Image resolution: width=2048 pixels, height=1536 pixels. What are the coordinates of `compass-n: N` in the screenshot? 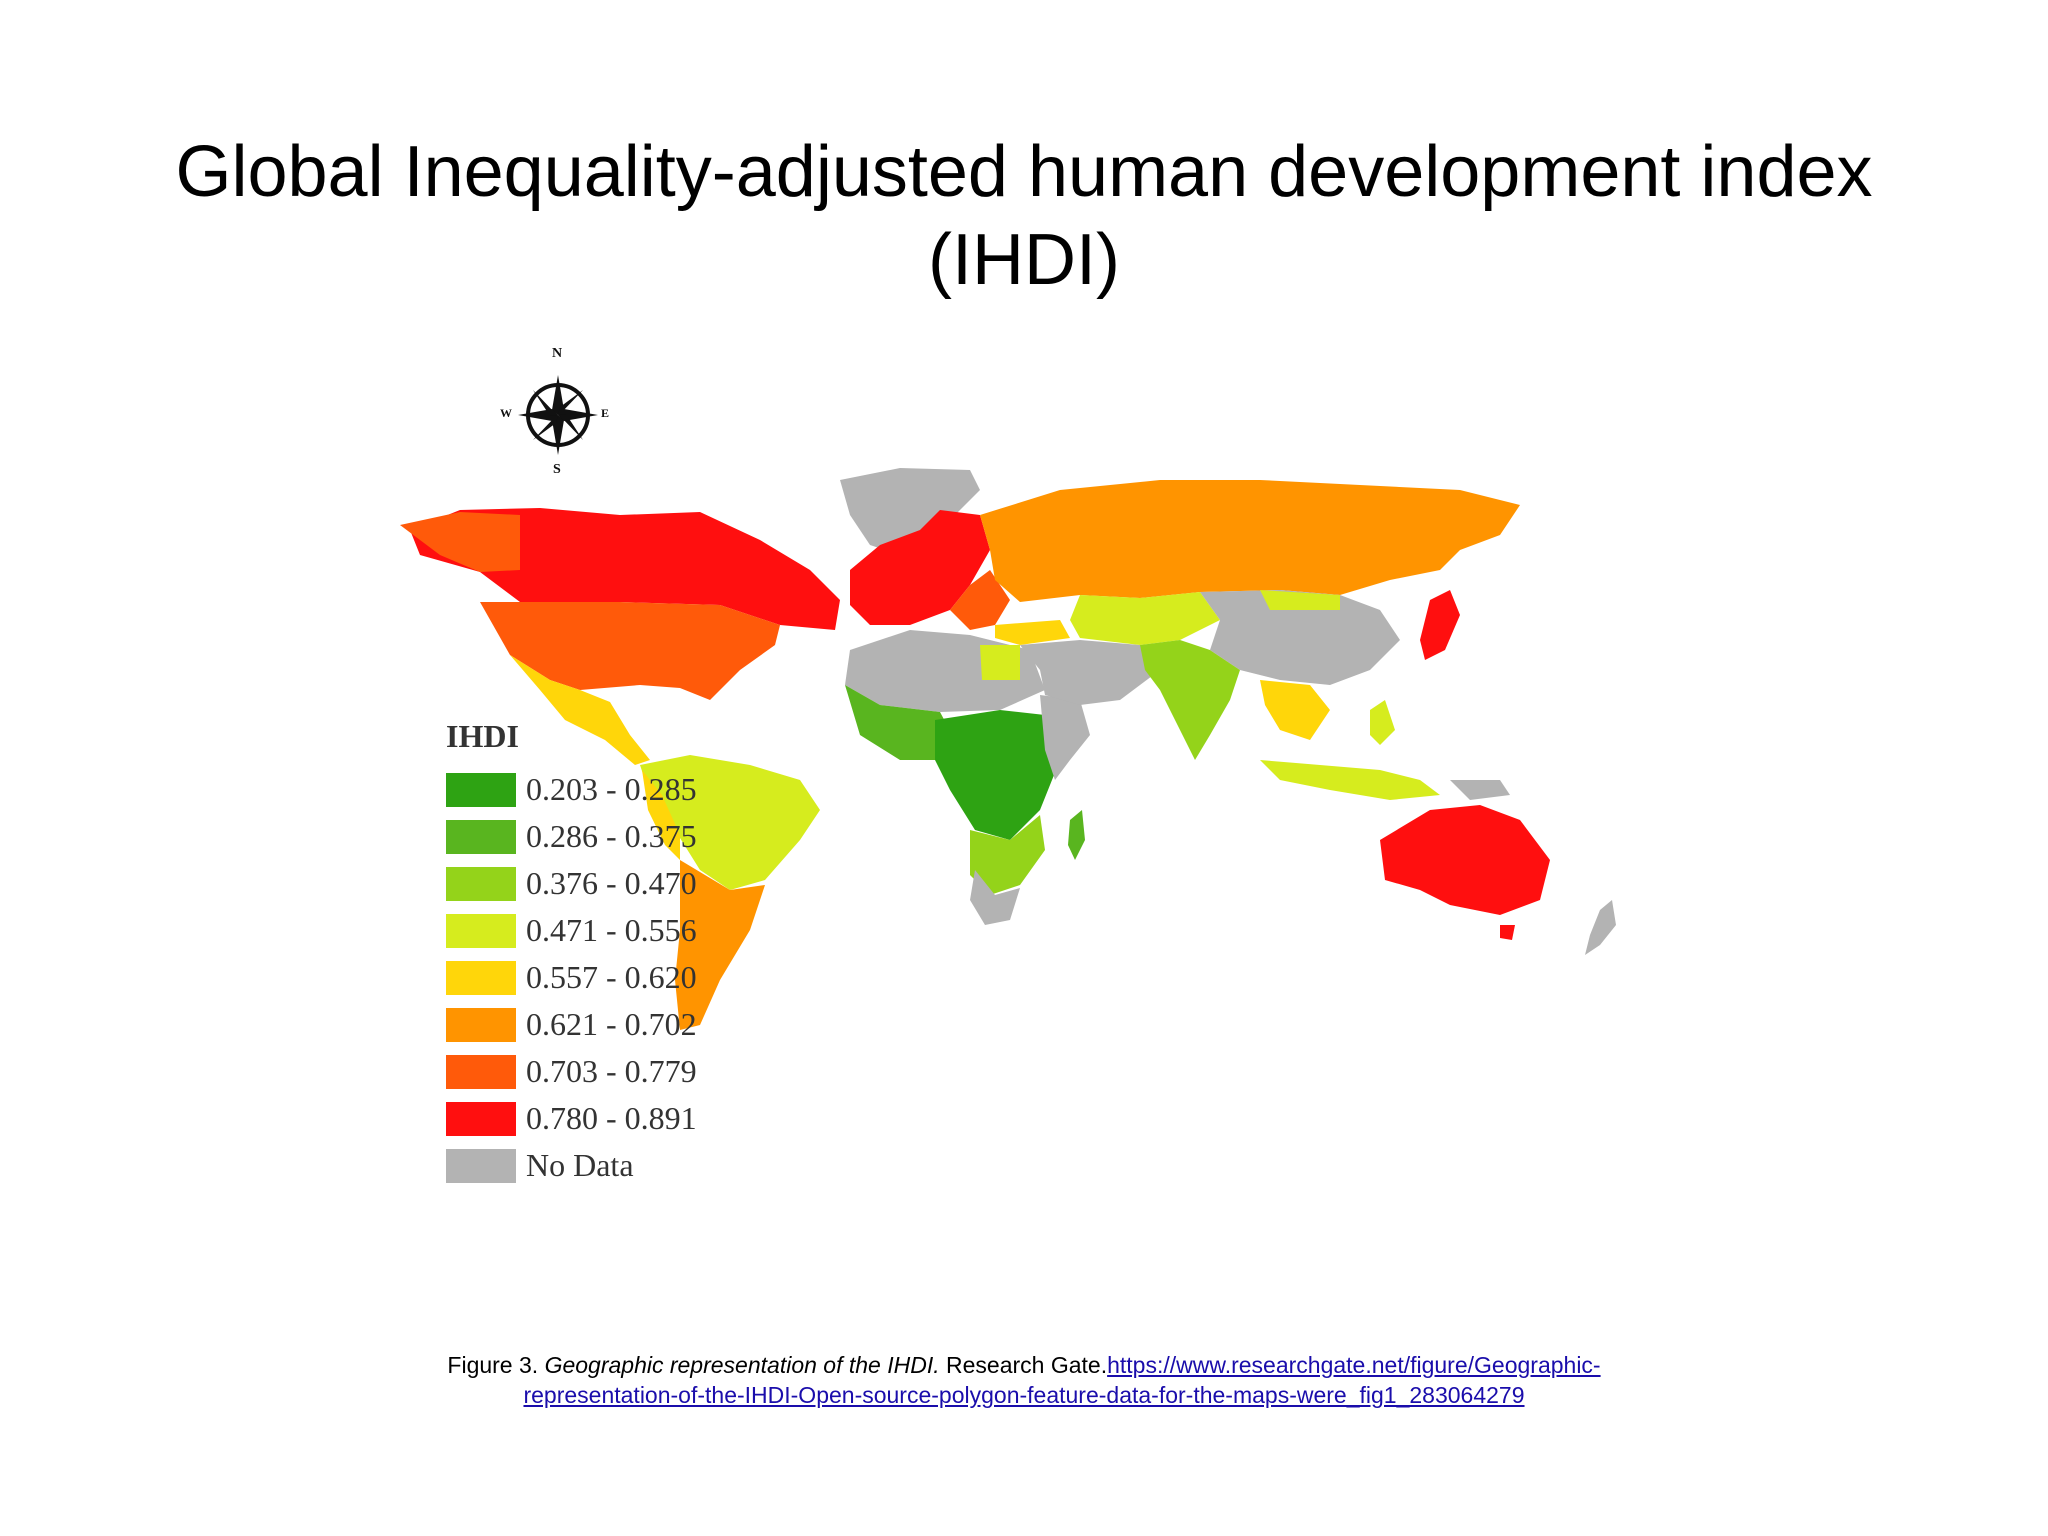 It's located at (557, 353).